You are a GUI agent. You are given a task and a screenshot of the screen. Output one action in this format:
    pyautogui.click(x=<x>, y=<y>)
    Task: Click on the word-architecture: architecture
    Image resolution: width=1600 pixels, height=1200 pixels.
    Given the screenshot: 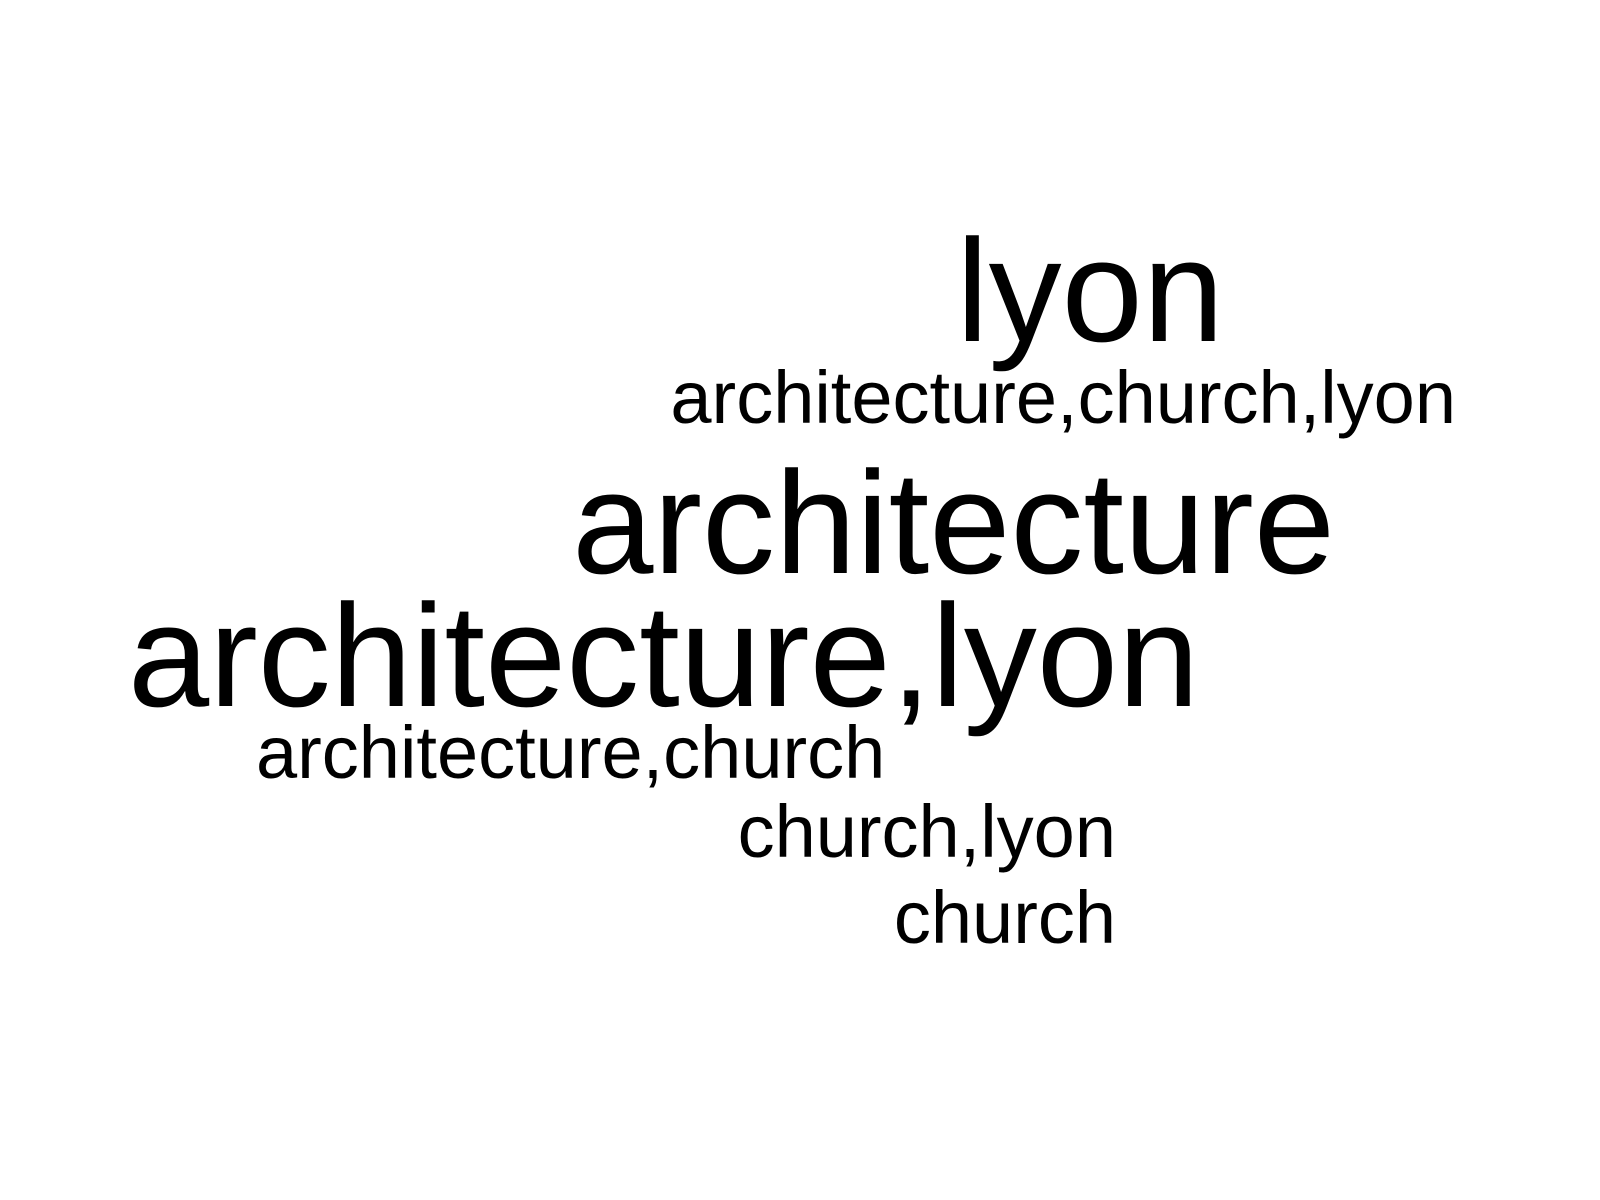 What is the action you would take?
    pyautogui.click(x=953, y=522)
    